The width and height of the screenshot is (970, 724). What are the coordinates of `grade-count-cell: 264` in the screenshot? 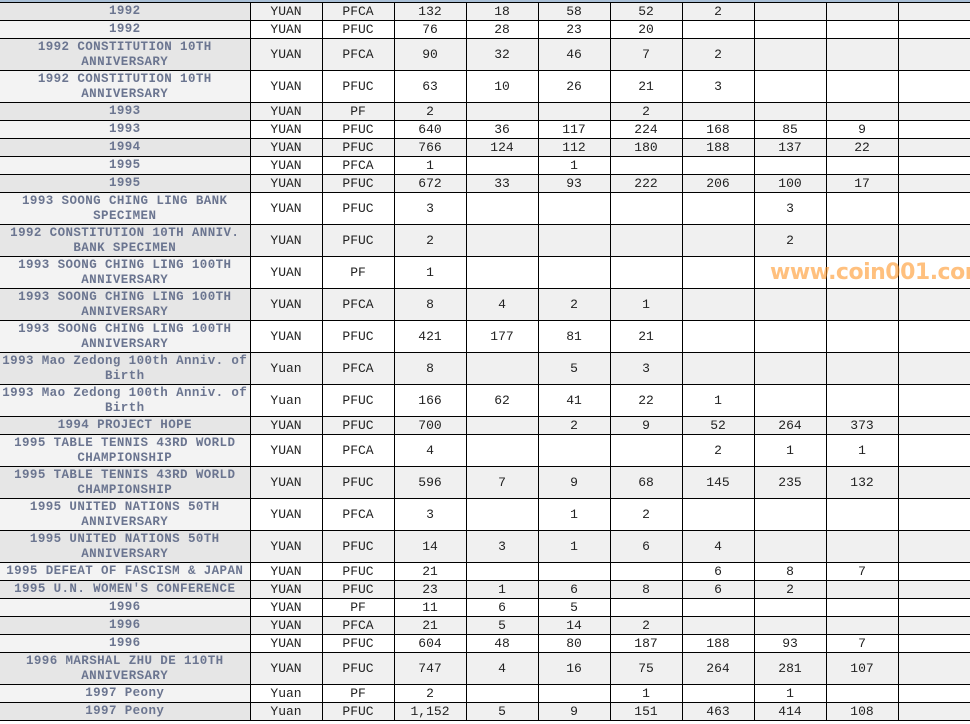 It's located at (718, 668).